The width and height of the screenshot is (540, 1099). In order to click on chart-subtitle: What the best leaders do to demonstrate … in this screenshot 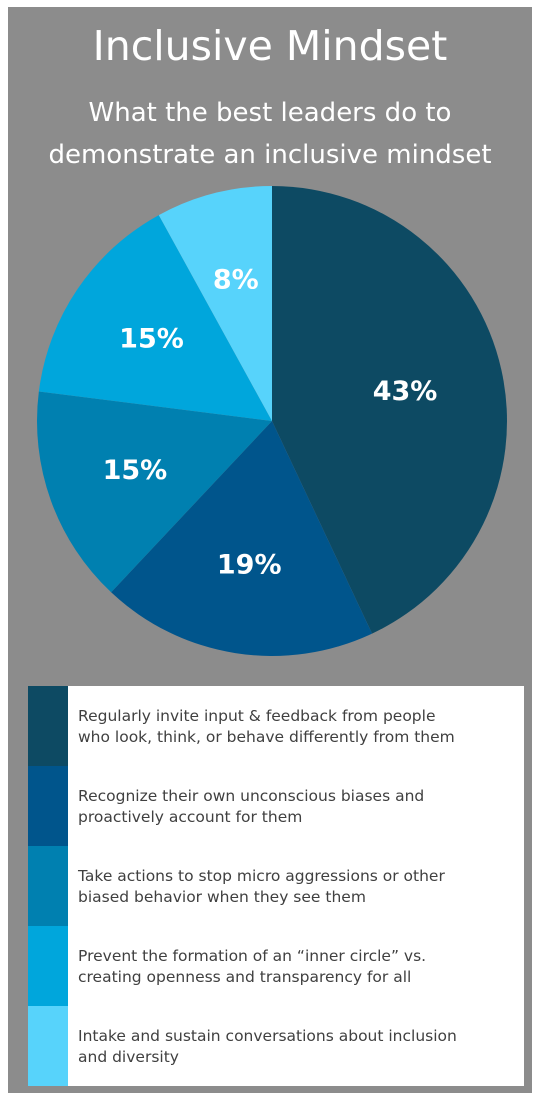, I will do `click(270, 134)`.